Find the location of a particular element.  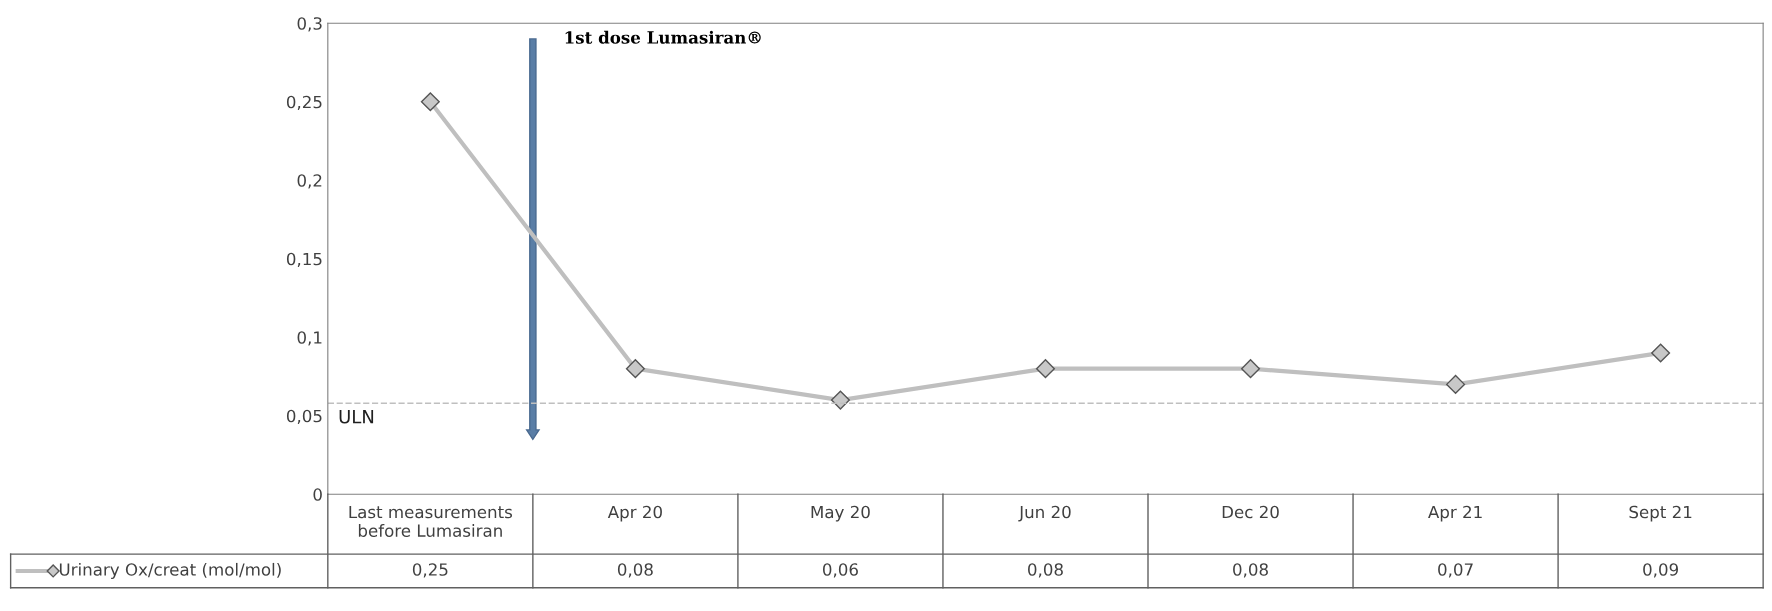

x-tick-label: Last measurements before Lumasiran is located at coordinates (431, 521).